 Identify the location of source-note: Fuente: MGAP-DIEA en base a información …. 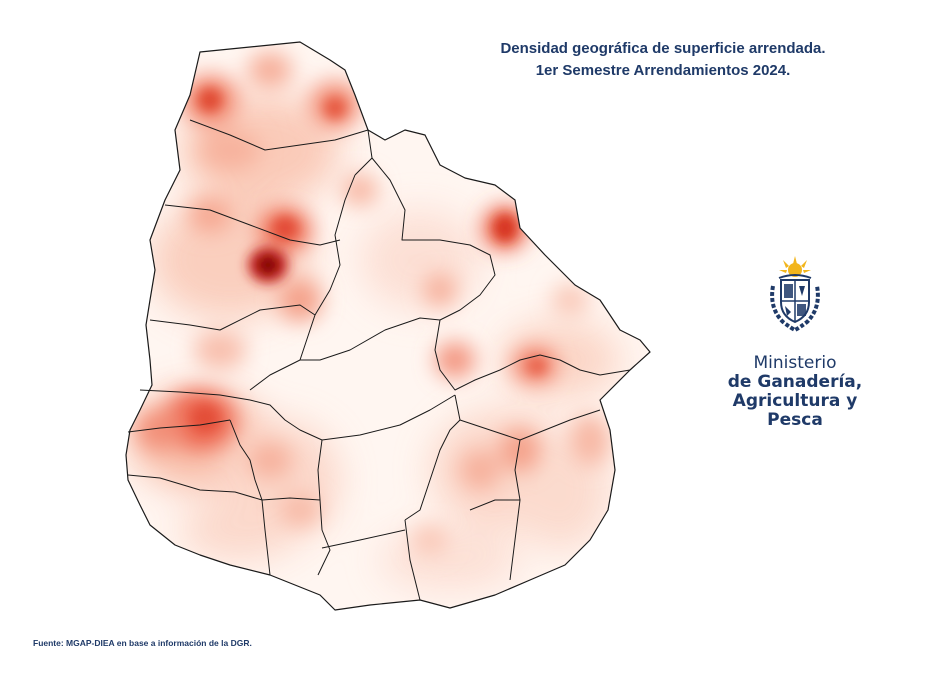
(142, 643).